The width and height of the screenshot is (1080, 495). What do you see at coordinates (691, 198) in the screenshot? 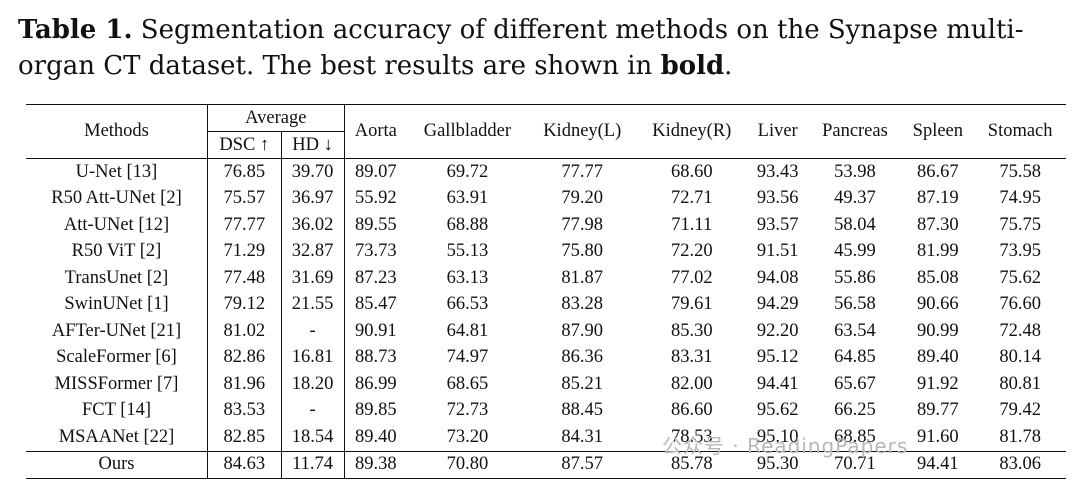
I see `value-cell: 72.71` at bounding box center [691, 198].